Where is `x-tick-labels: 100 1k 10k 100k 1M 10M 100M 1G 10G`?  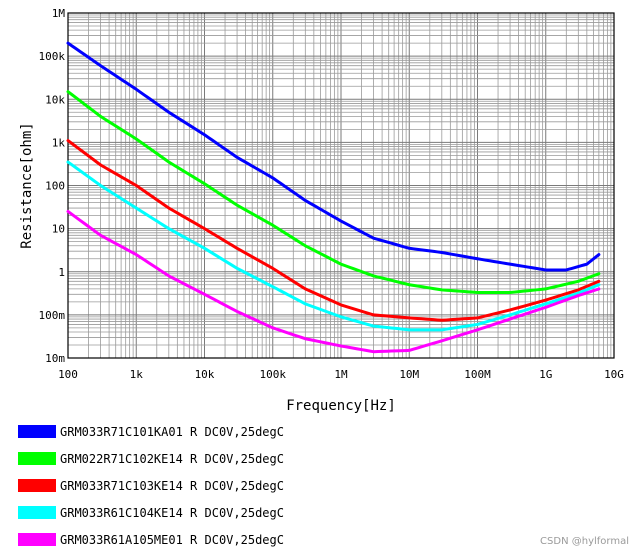 x-tick-labels: 100 1k 10k 100k 1M 10M 100M 1G 10G is located at coordinates (341, 374).